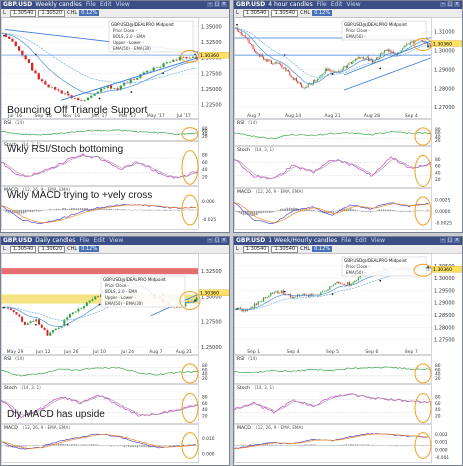  I want to click on window-title-bar: GBP.USD Daily candles File Edit View – □ ×, so click(115, 241).